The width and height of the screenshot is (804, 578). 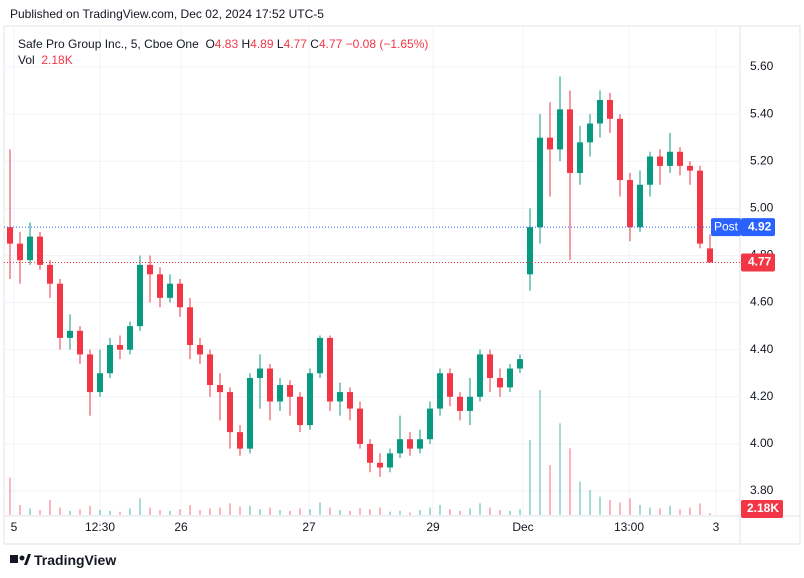 I want to click on x-tick-label: 27, so click(x=309, y=527).